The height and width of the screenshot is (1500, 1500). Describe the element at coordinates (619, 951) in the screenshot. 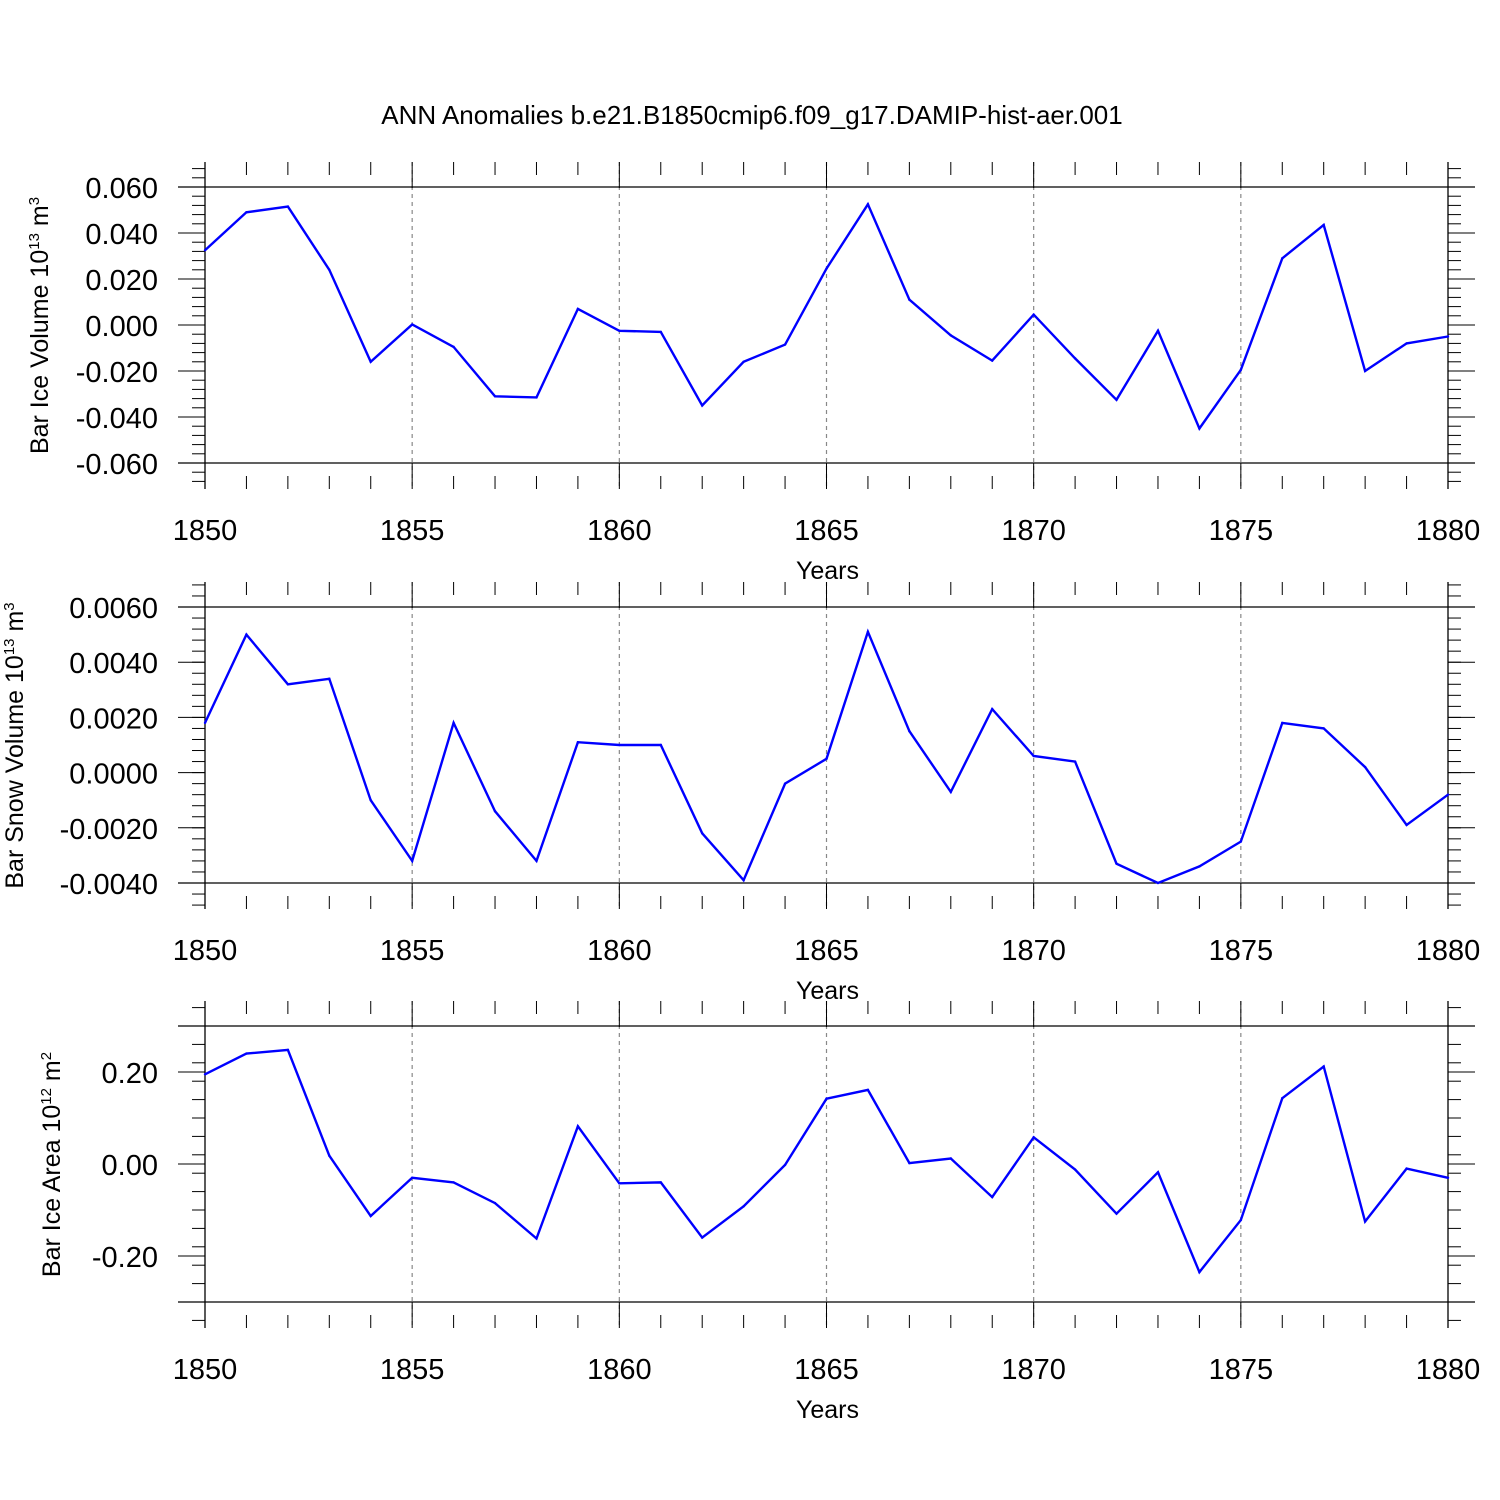

I see `x-tick-label: 1860` at that location.